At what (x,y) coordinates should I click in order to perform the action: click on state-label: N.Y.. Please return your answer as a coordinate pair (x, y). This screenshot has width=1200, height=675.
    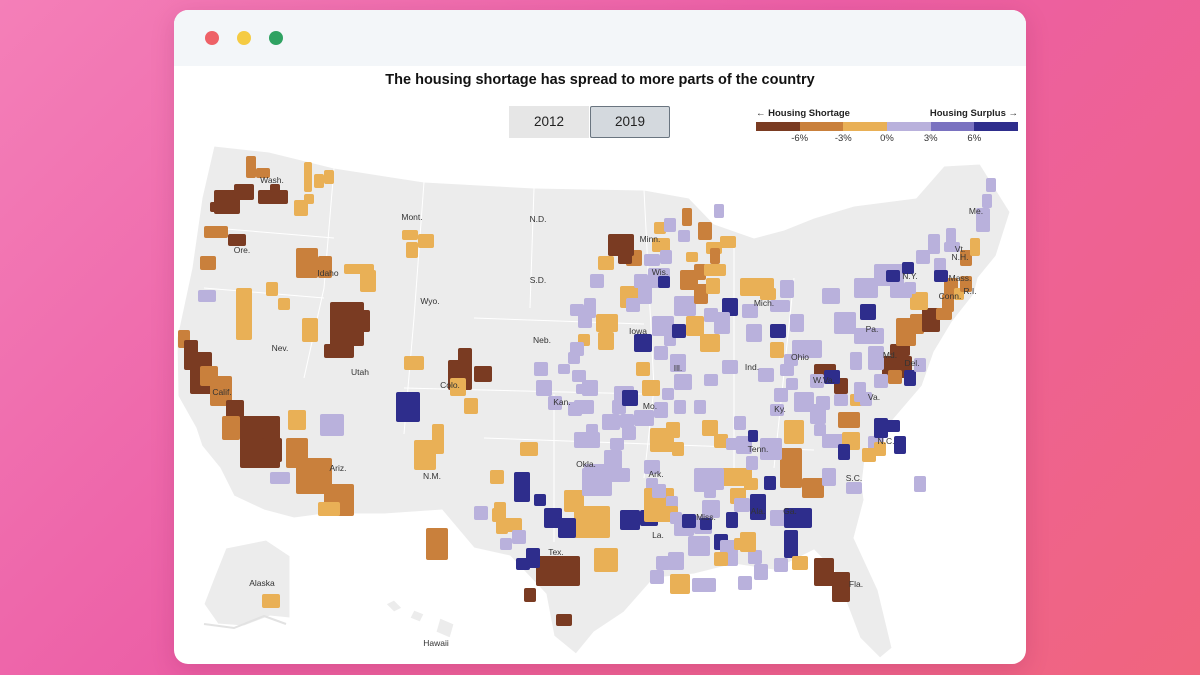
    Looking at the image, I should click on (909, 276).